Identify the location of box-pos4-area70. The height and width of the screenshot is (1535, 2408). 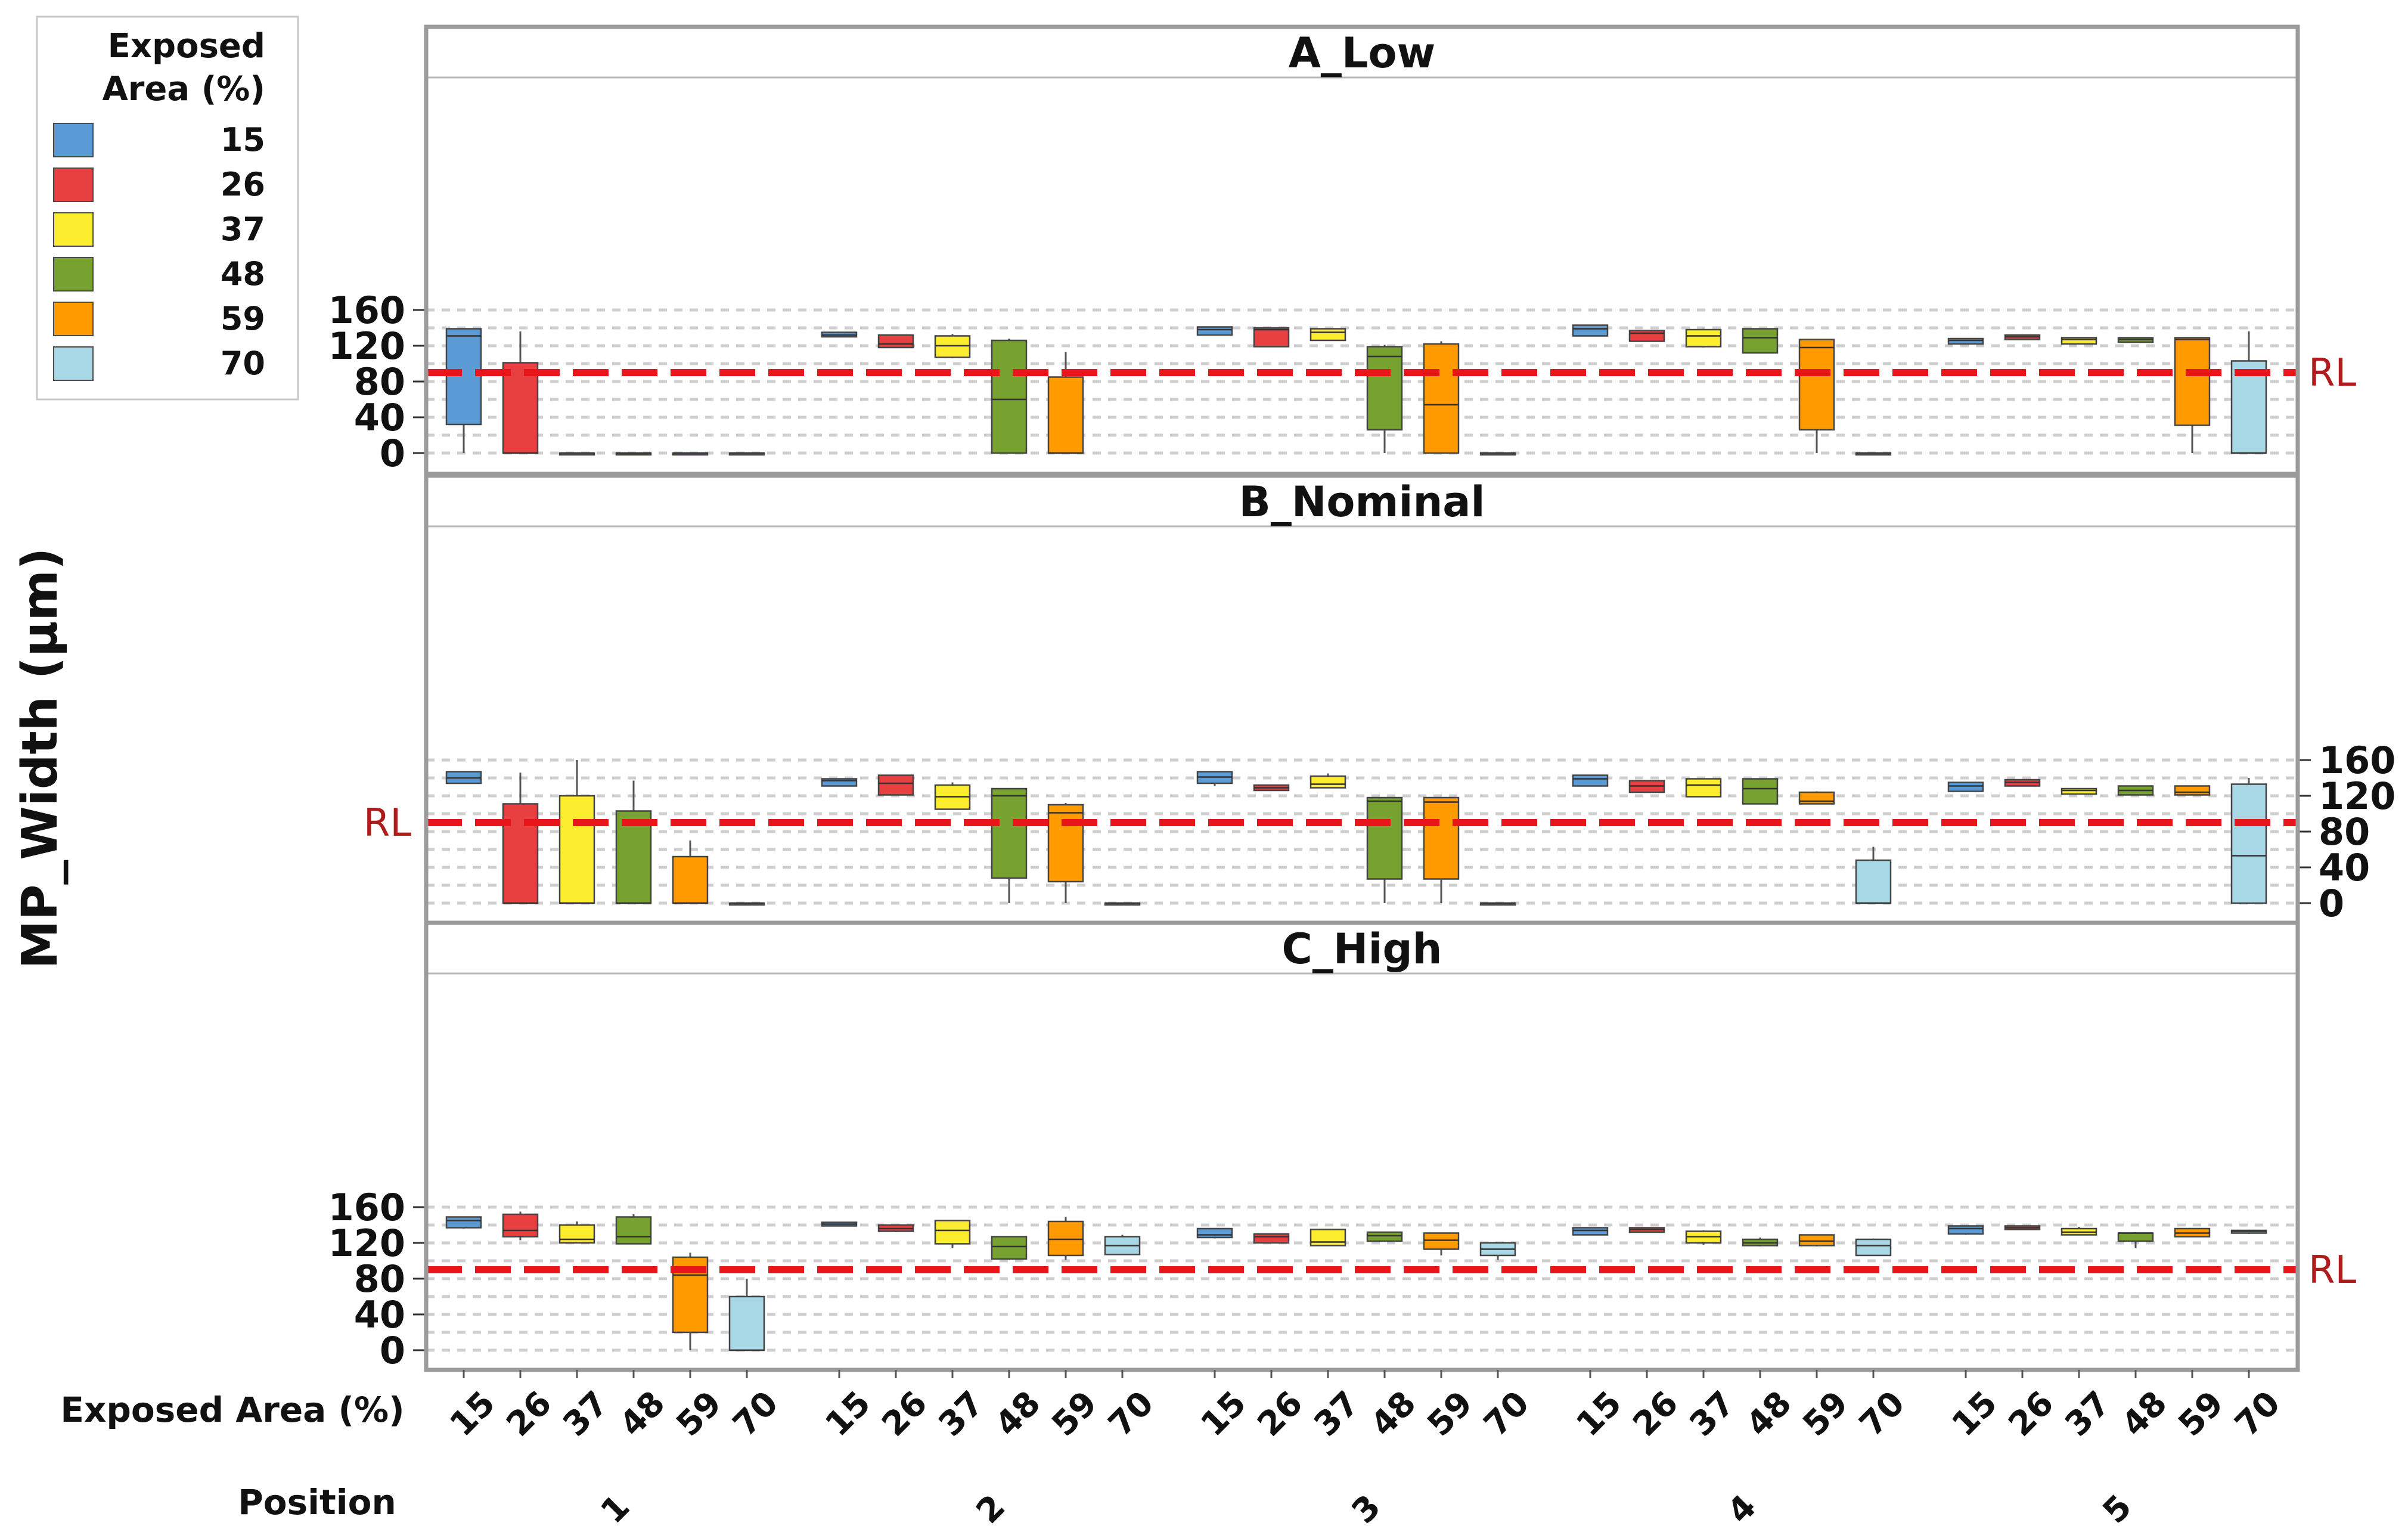
(1873, 875).